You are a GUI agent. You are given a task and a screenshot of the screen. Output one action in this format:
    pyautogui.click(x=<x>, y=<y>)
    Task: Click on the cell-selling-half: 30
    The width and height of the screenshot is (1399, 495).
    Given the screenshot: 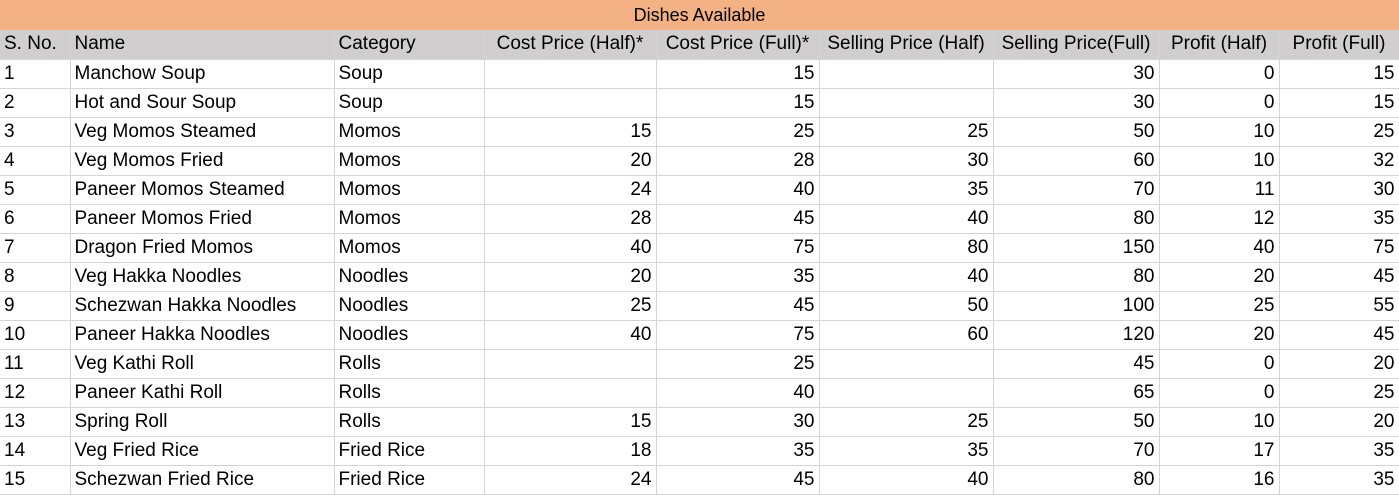 What is the action you would take?
    pyautogui.click(x=906, y=161)
    